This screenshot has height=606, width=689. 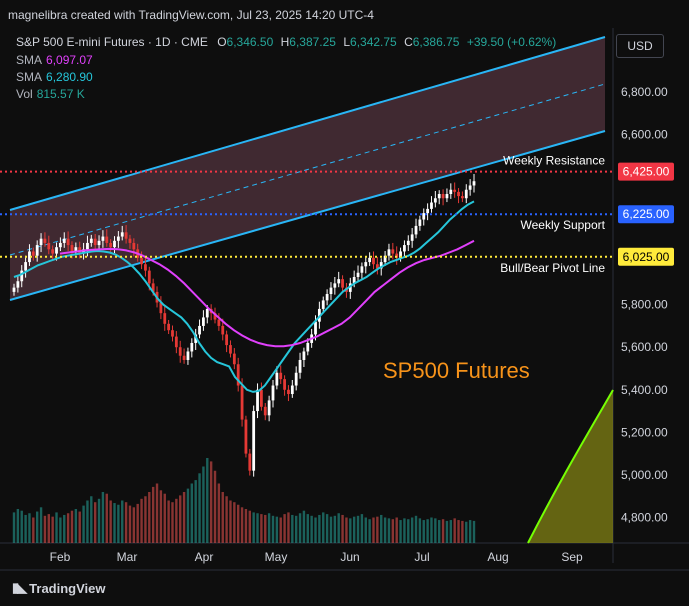 What do you see at coordinates (640, 46) in the screenshot?
I see `currency-button: USD` at bounding box center [640, 46].